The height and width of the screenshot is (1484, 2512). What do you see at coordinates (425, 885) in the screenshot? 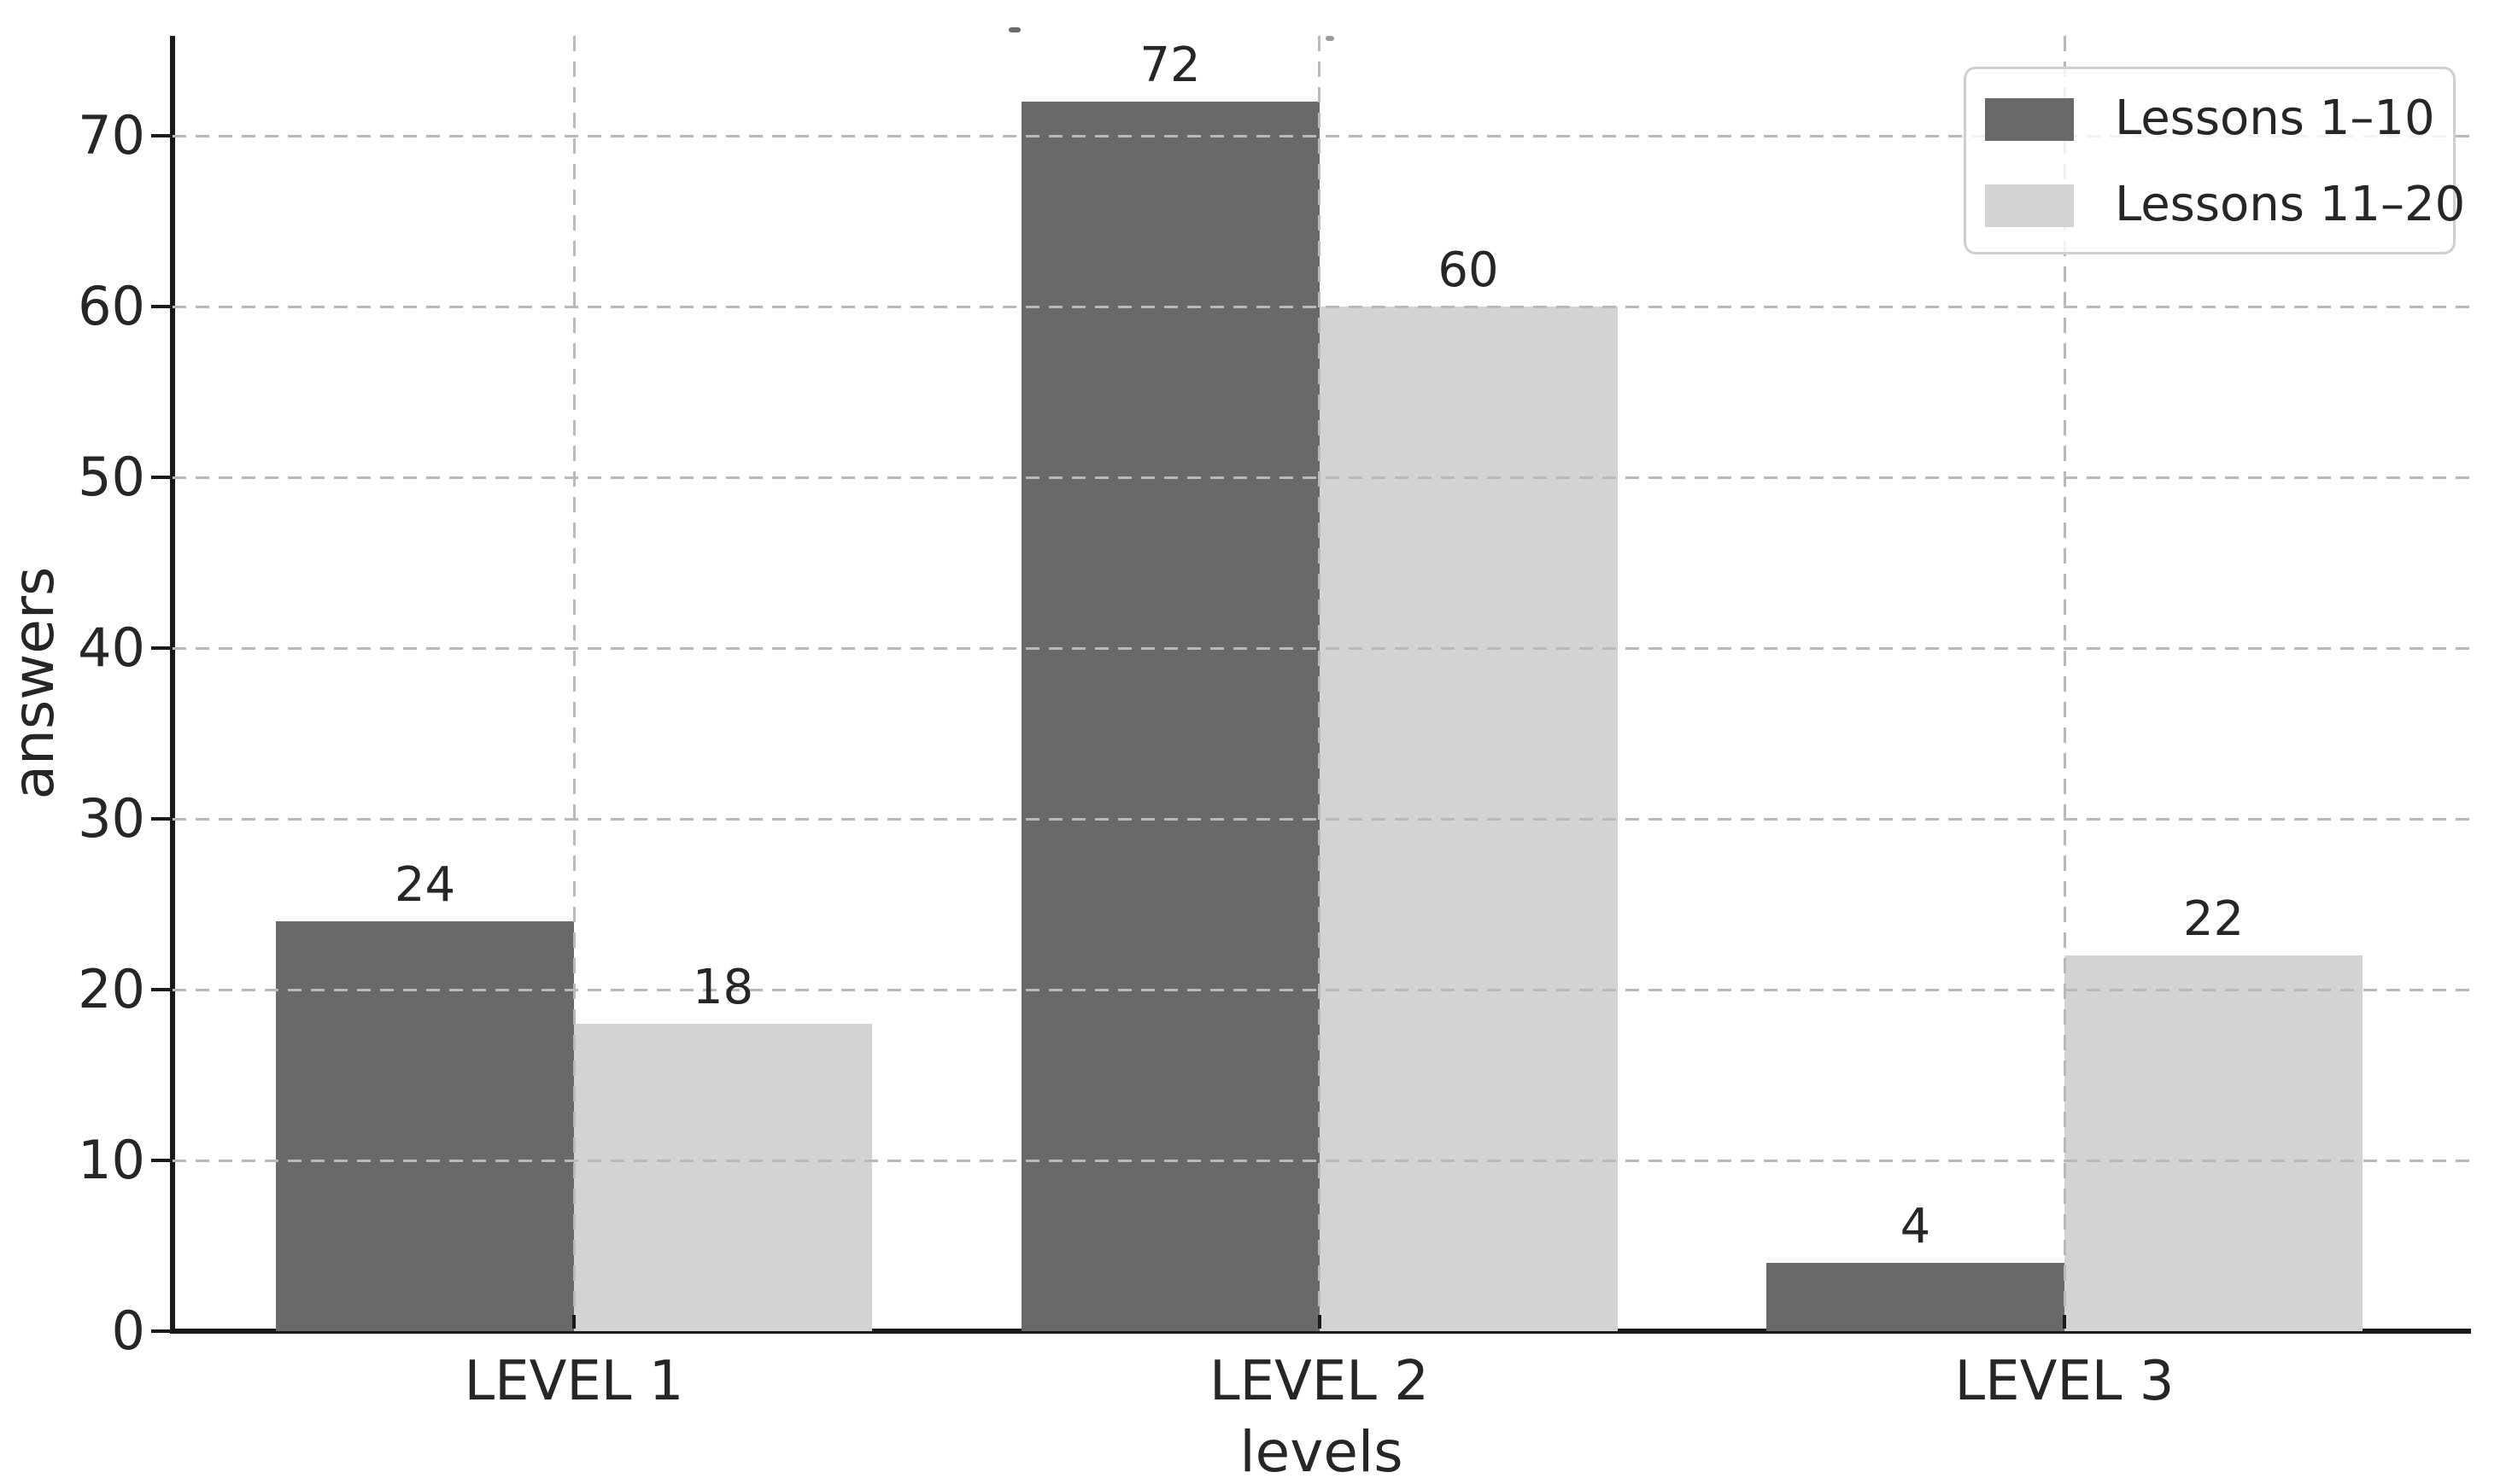
I see `bar-value-label: 24` at bounding box center [425, 885].